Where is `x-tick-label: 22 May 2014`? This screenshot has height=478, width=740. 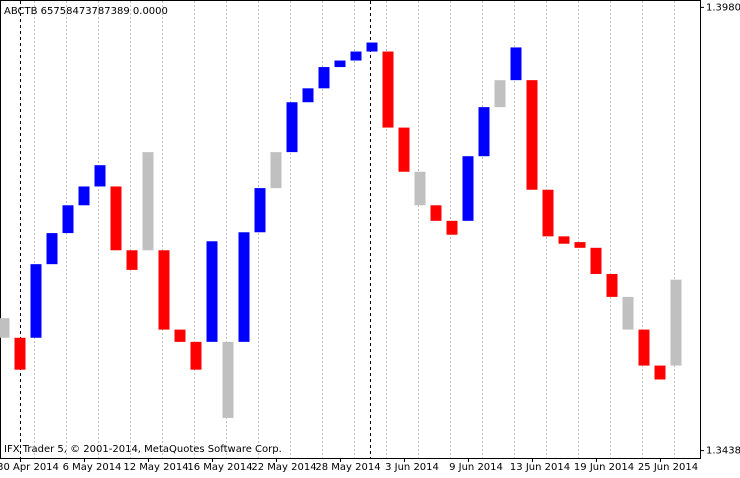 x-tick-label: 22 May 2014 is located at coordinates (283, 467).